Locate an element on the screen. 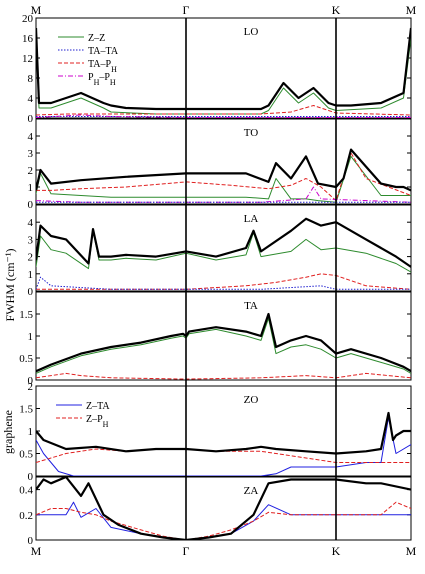 The image size is (425, 574). panel-title-to: TO is located at coordinates (251, 133).